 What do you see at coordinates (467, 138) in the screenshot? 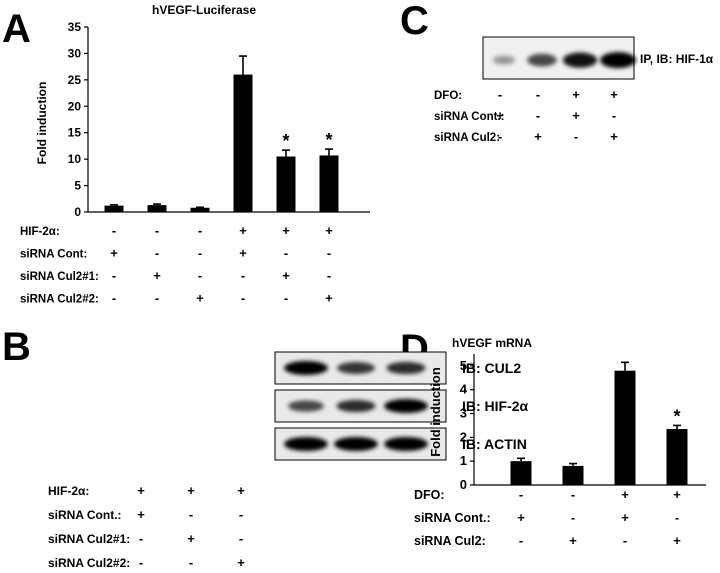
I see `blot-c-condition-label: siRNA Cul2:` at bounding box center [467, 138].